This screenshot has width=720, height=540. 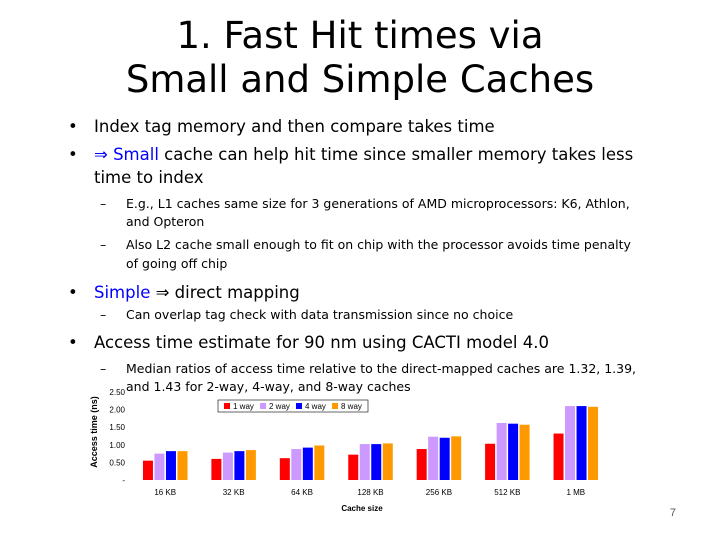 I want to click on legend-box, so click(x=293, y=406).